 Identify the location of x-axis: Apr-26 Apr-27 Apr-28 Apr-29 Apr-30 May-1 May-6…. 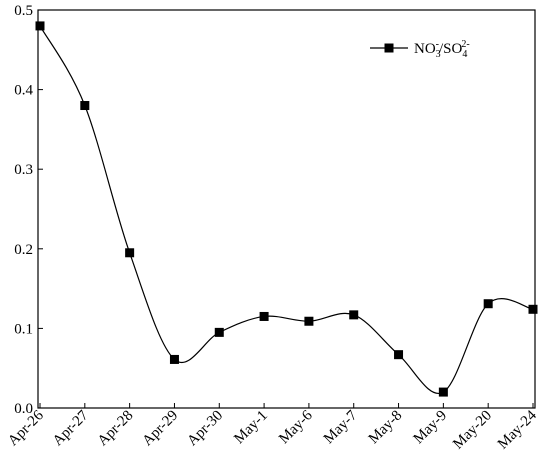
(272, 427).